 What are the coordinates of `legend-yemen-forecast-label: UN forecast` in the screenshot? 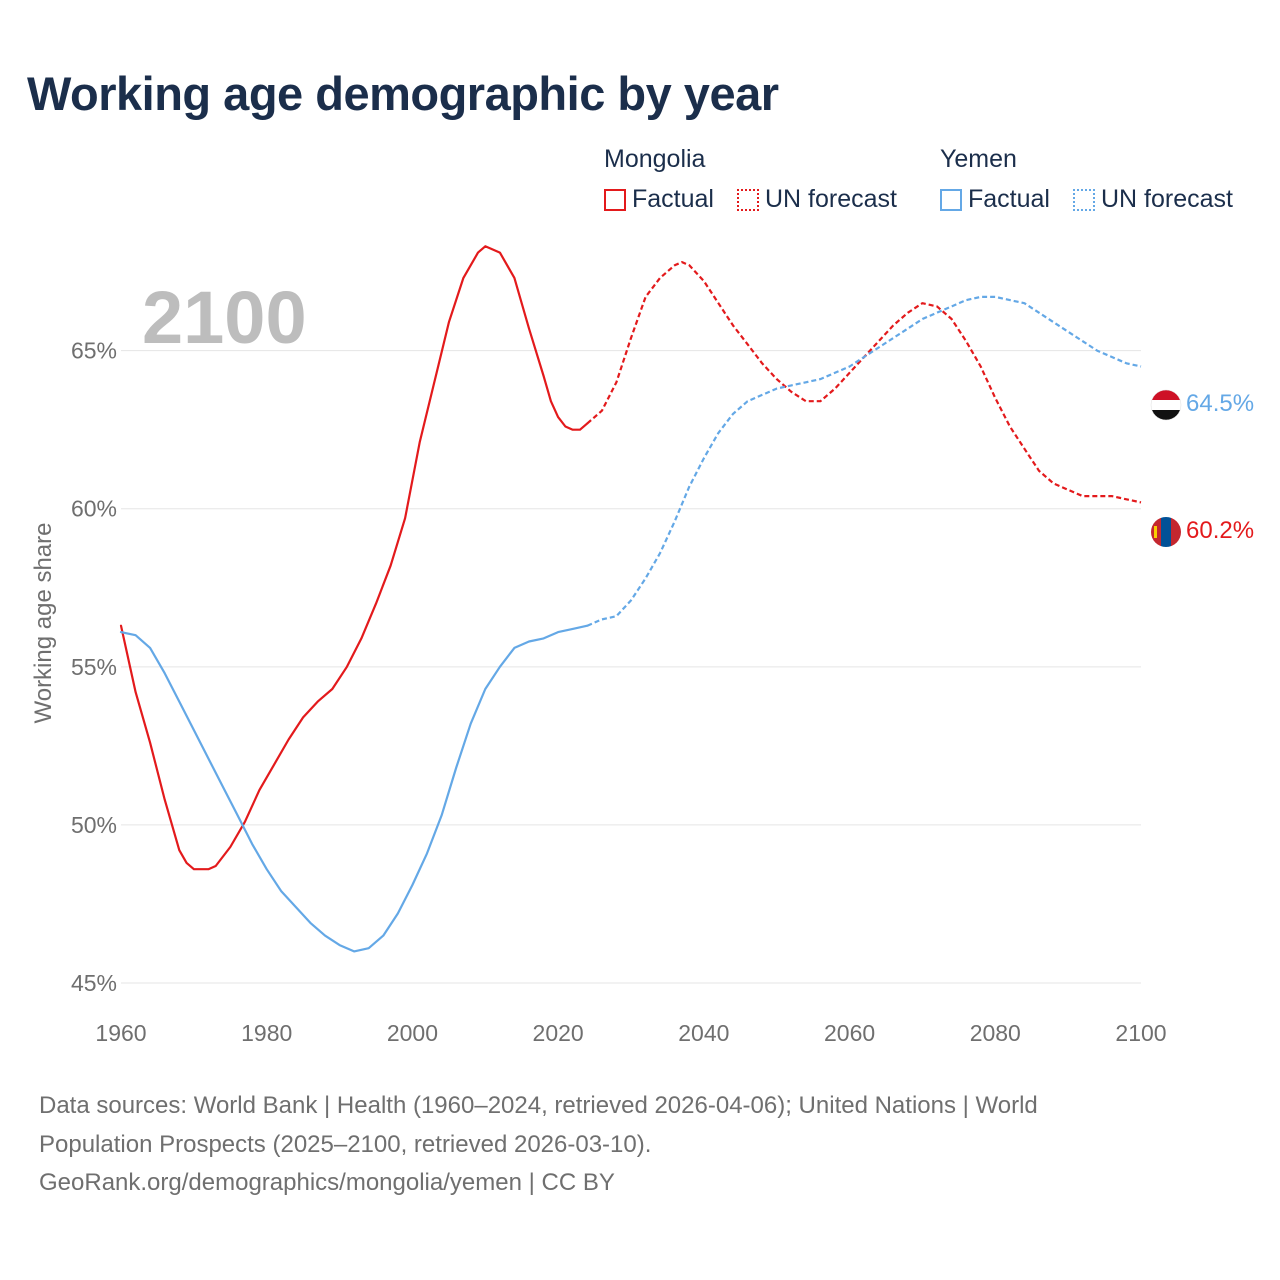 It's located at (1167, 199).